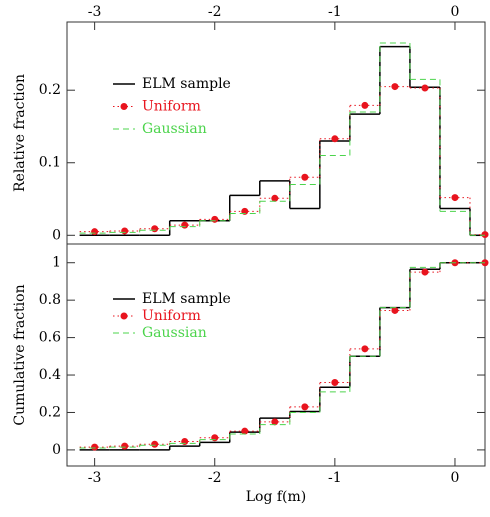 The width and height of the screenshot is (490, 517). Describe the element at coordinates (50, 163) in the screenshot. I see `y-tick-label: 0.1` at that location.